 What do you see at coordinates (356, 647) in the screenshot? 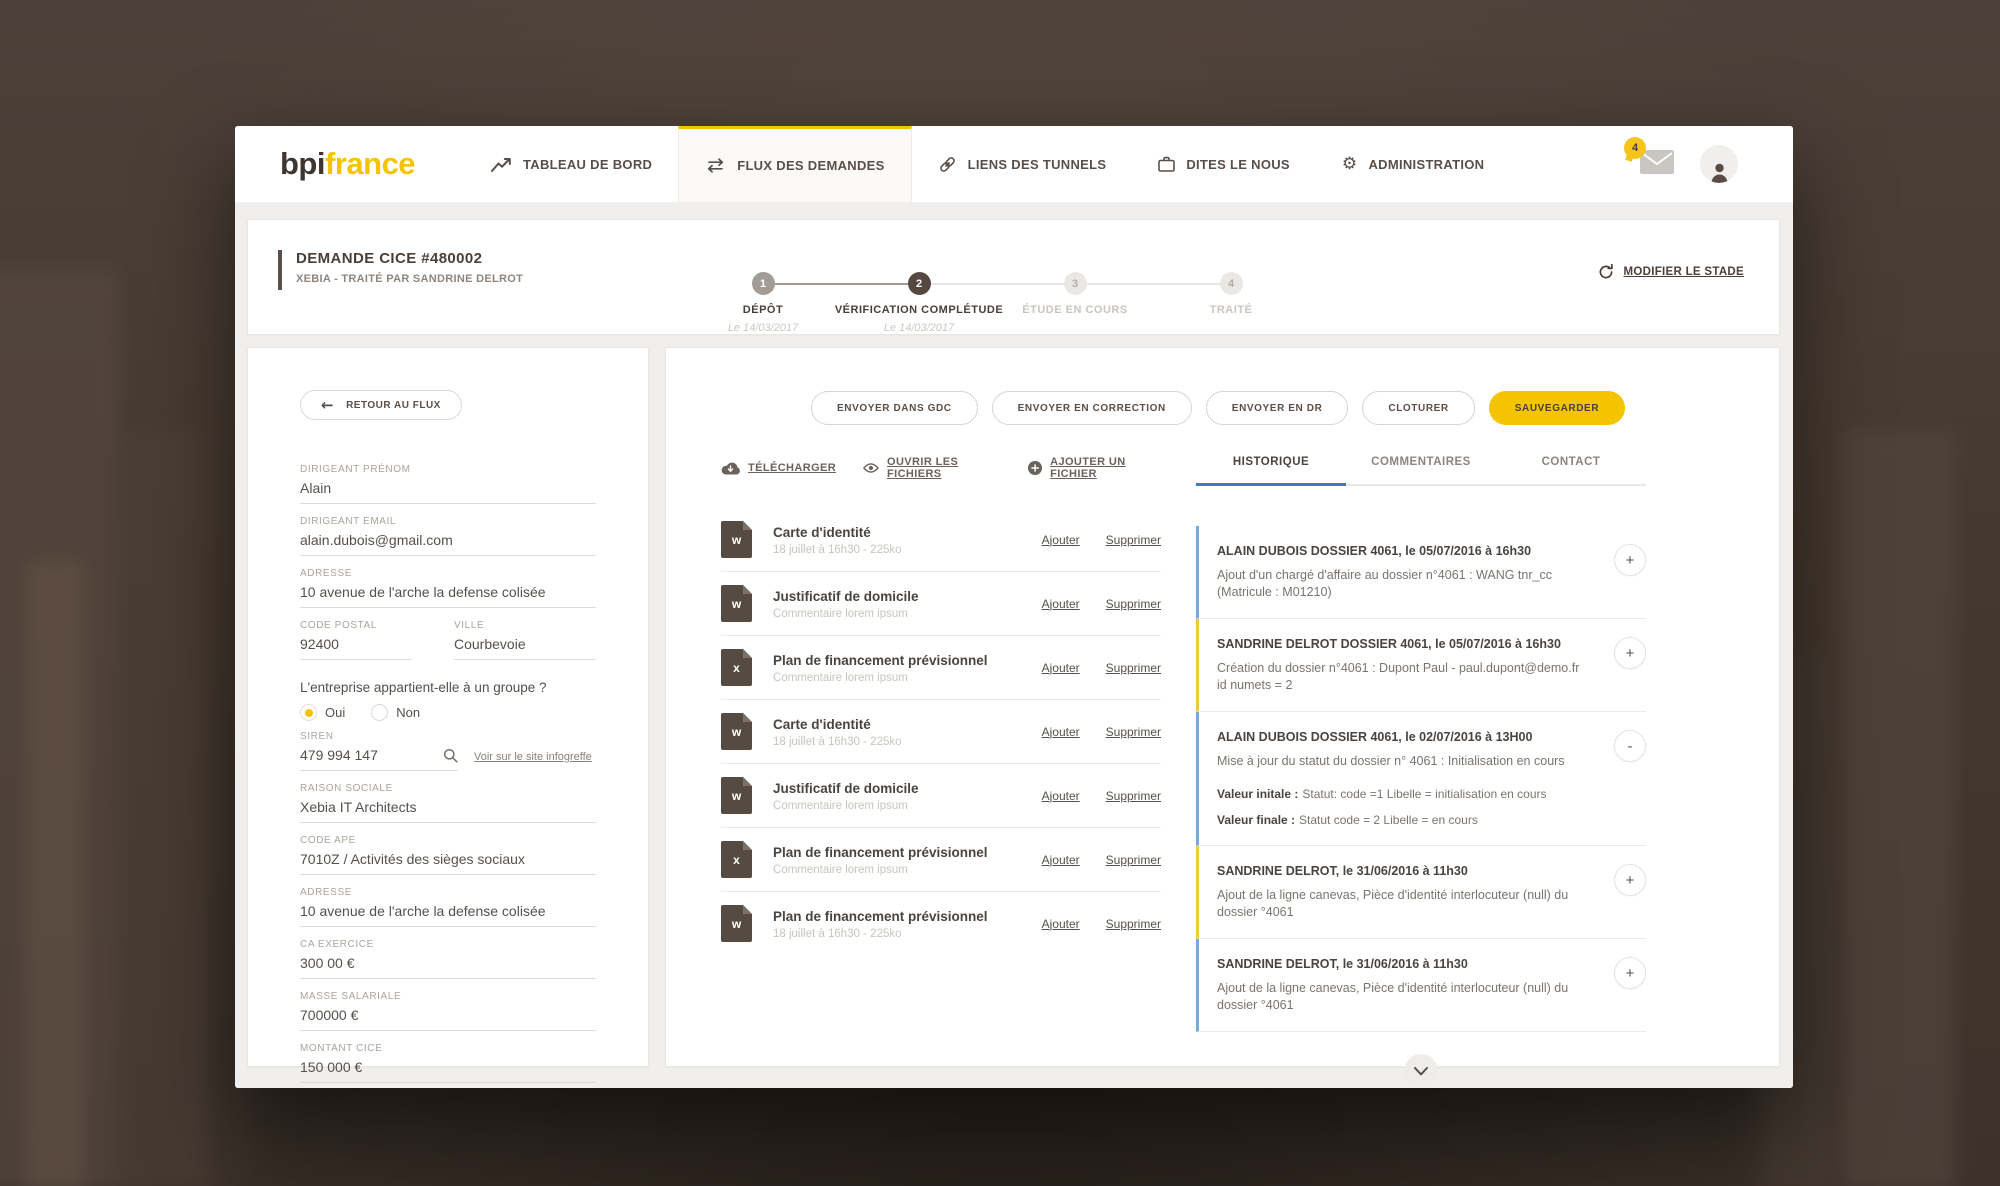
I see `code-postal-input: 92400` at bounding box center [356, 647].